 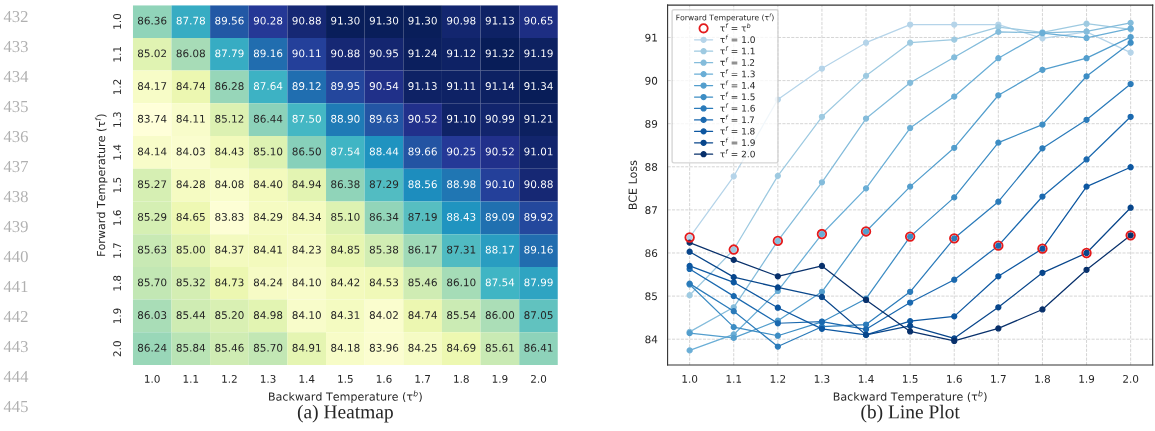 I want to click on data-label: 86.08, so click(x=190, y=53).